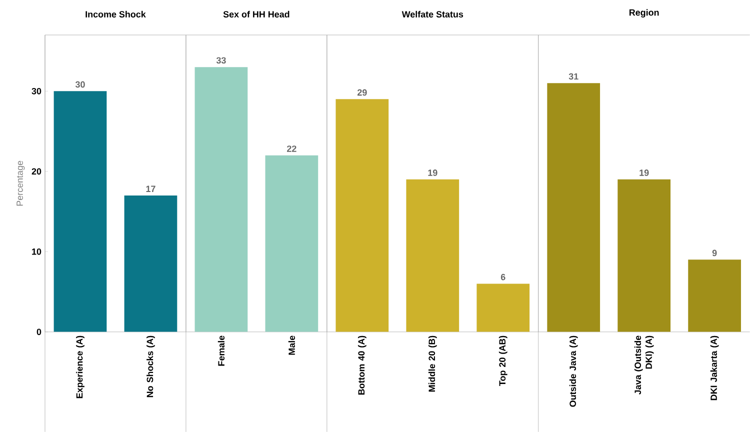 The width and height of the screenshot is (750, 432). What do you see at coordinates (20, 183) in the screenshot?
I see `y-axis-title: Percentage` at bounding box center [20, 183].